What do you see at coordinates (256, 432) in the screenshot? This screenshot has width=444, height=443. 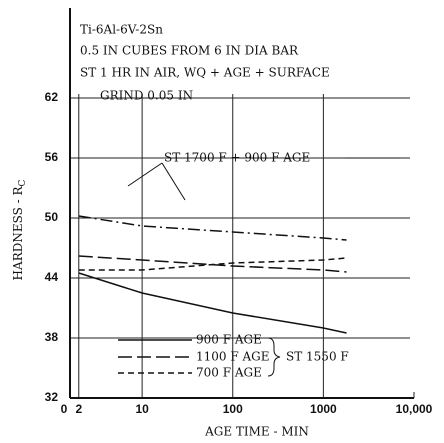 I see `x-axis-label: AGE TIME - MIN` at bounding box center [256, 432].